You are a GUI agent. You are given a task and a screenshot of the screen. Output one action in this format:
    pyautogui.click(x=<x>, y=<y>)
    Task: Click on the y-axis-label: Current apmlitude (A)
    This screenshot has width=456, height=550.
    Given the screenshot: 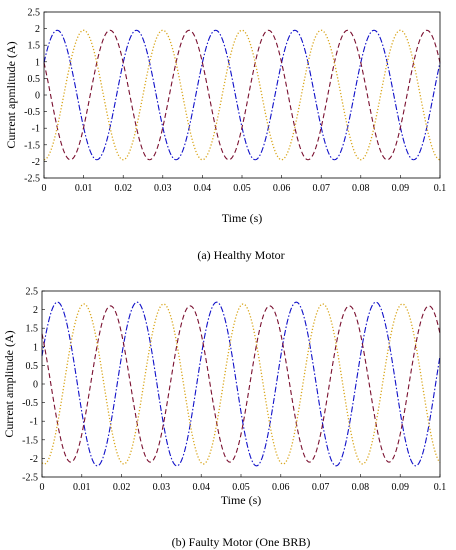 What is the action you would take?
    pyautogui.click(x=11, y=94)
    